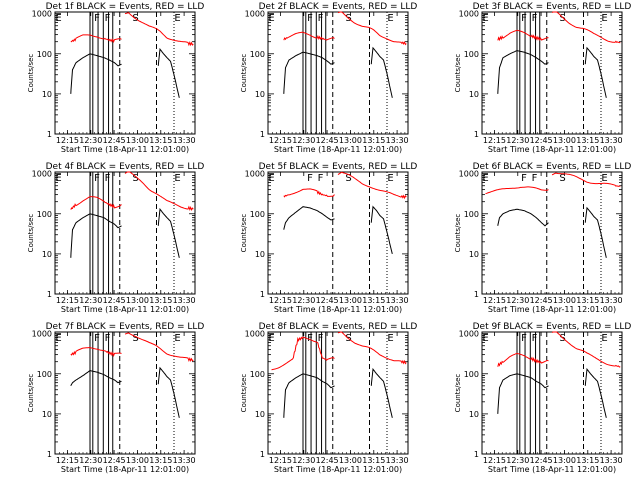  Describe the element at coordinates (125, 7) in the screenshot. I see `chart-title: Det 1f BLACK = Events, RED = LLD` at that location.